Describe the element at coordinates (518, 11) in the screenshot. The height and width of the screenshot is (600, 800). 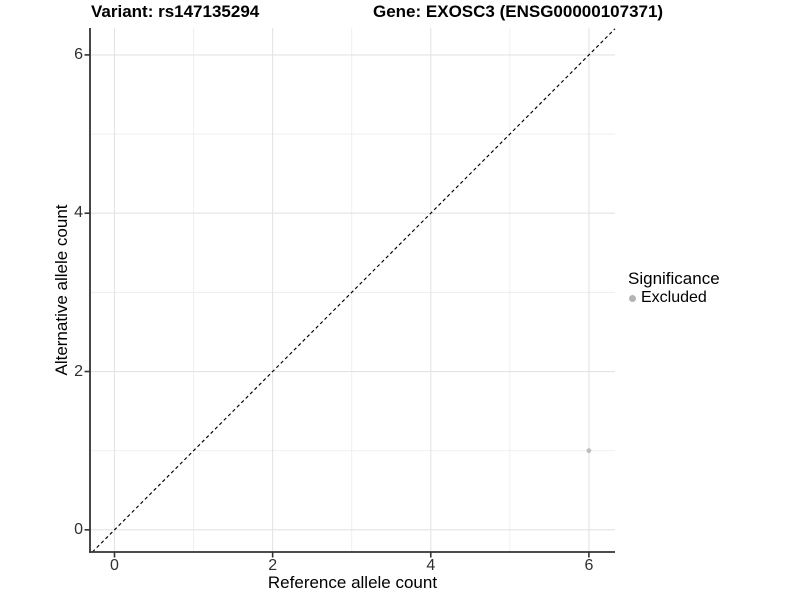
I see `plot-title-gene: Gene: EXOSC3 (ENSG00000107371)` at that location.